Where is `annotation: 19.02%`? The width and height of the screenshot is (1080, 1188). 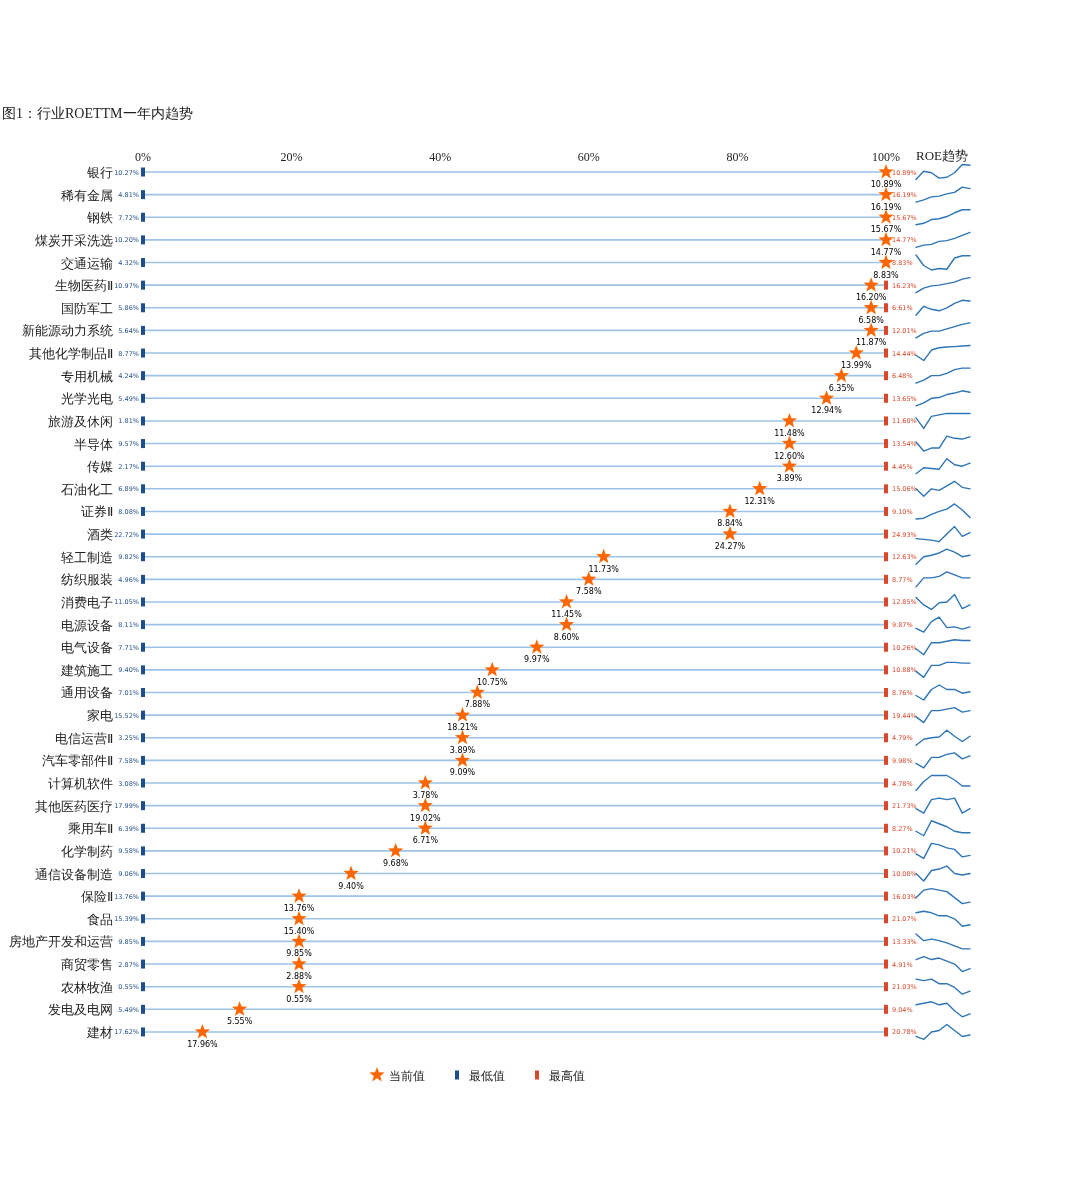 annotation: 19.02% is located at coordinates (425, 818).